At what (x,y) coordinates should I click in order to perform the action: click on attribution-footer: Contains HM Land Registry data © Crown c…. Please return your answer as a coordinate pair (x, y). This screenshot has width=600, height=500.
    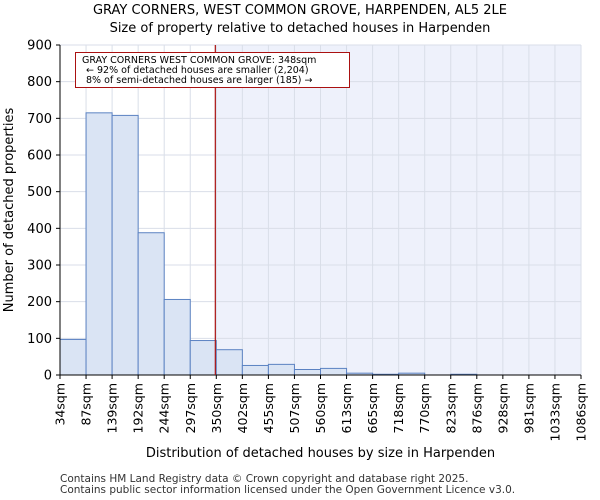
    Looking at the image, I should click on (287, 485).